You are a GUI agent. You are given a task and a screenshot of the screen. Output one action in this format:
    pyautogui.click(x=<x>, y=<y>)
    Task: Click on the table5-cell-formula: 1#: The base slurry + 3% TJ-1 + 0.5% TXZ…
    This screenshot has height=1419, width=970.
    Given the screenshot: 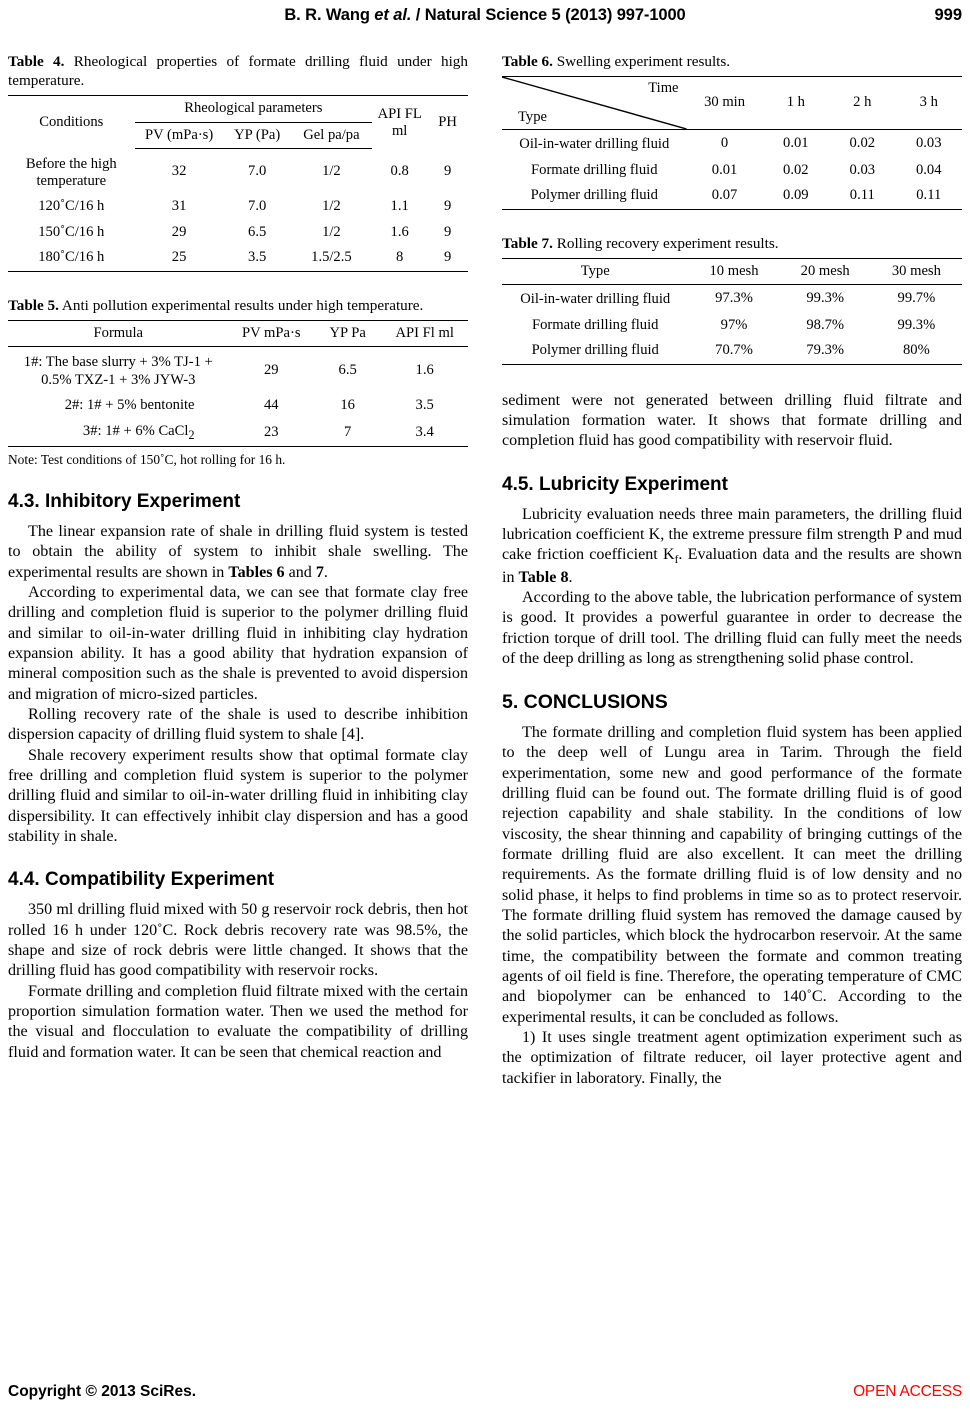 What is the action you would take?
    pyautogui.click(x=118, y=370)
    